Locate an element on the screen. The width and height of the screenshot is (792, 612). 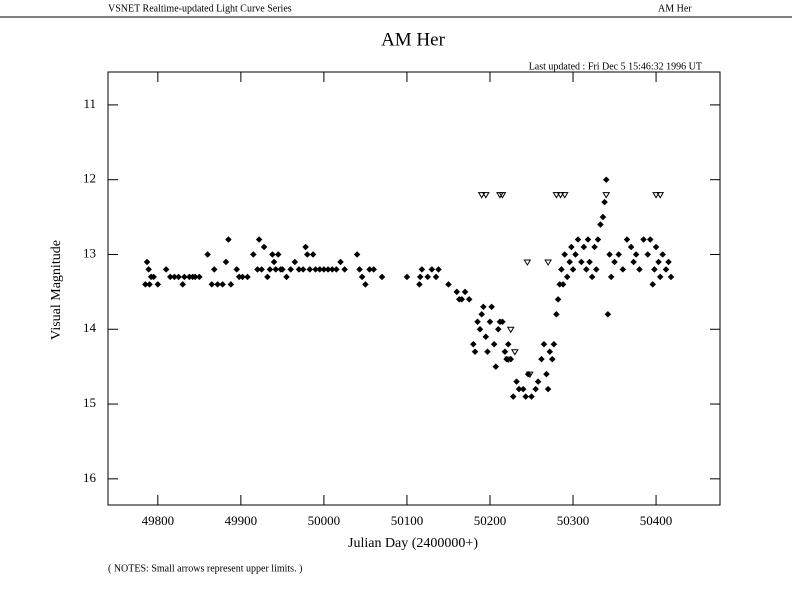
y-tick-label: 11 is located at coordinates (89, 103).